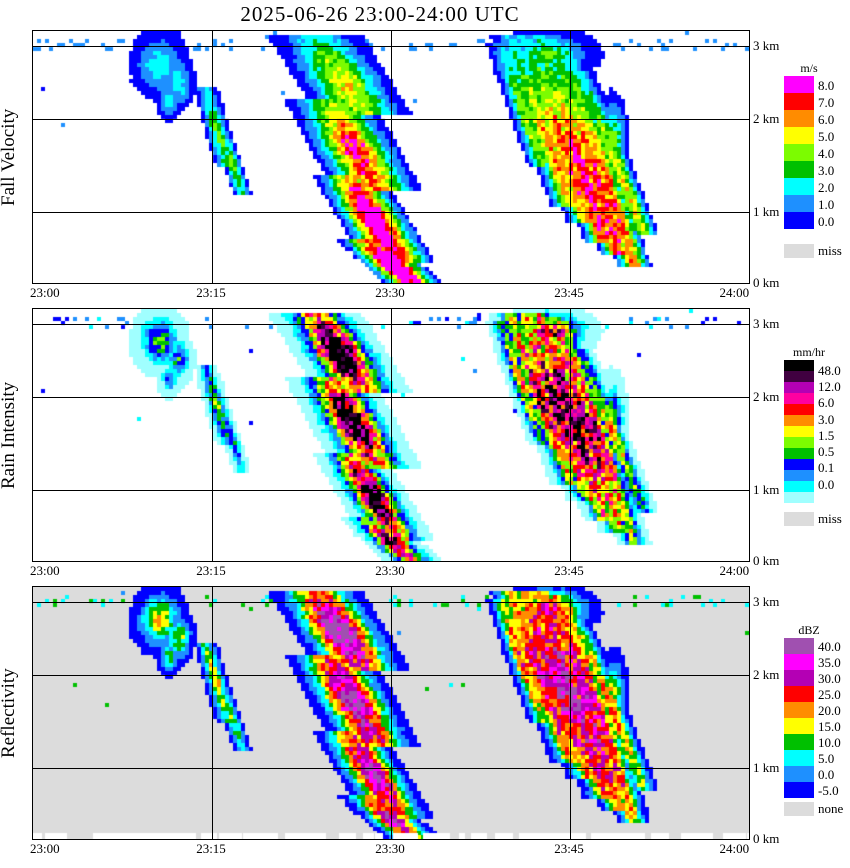 This screenshot has height=868, width=850. I want to click on colorbar-tick-label: 0.5, so click(826, 451).